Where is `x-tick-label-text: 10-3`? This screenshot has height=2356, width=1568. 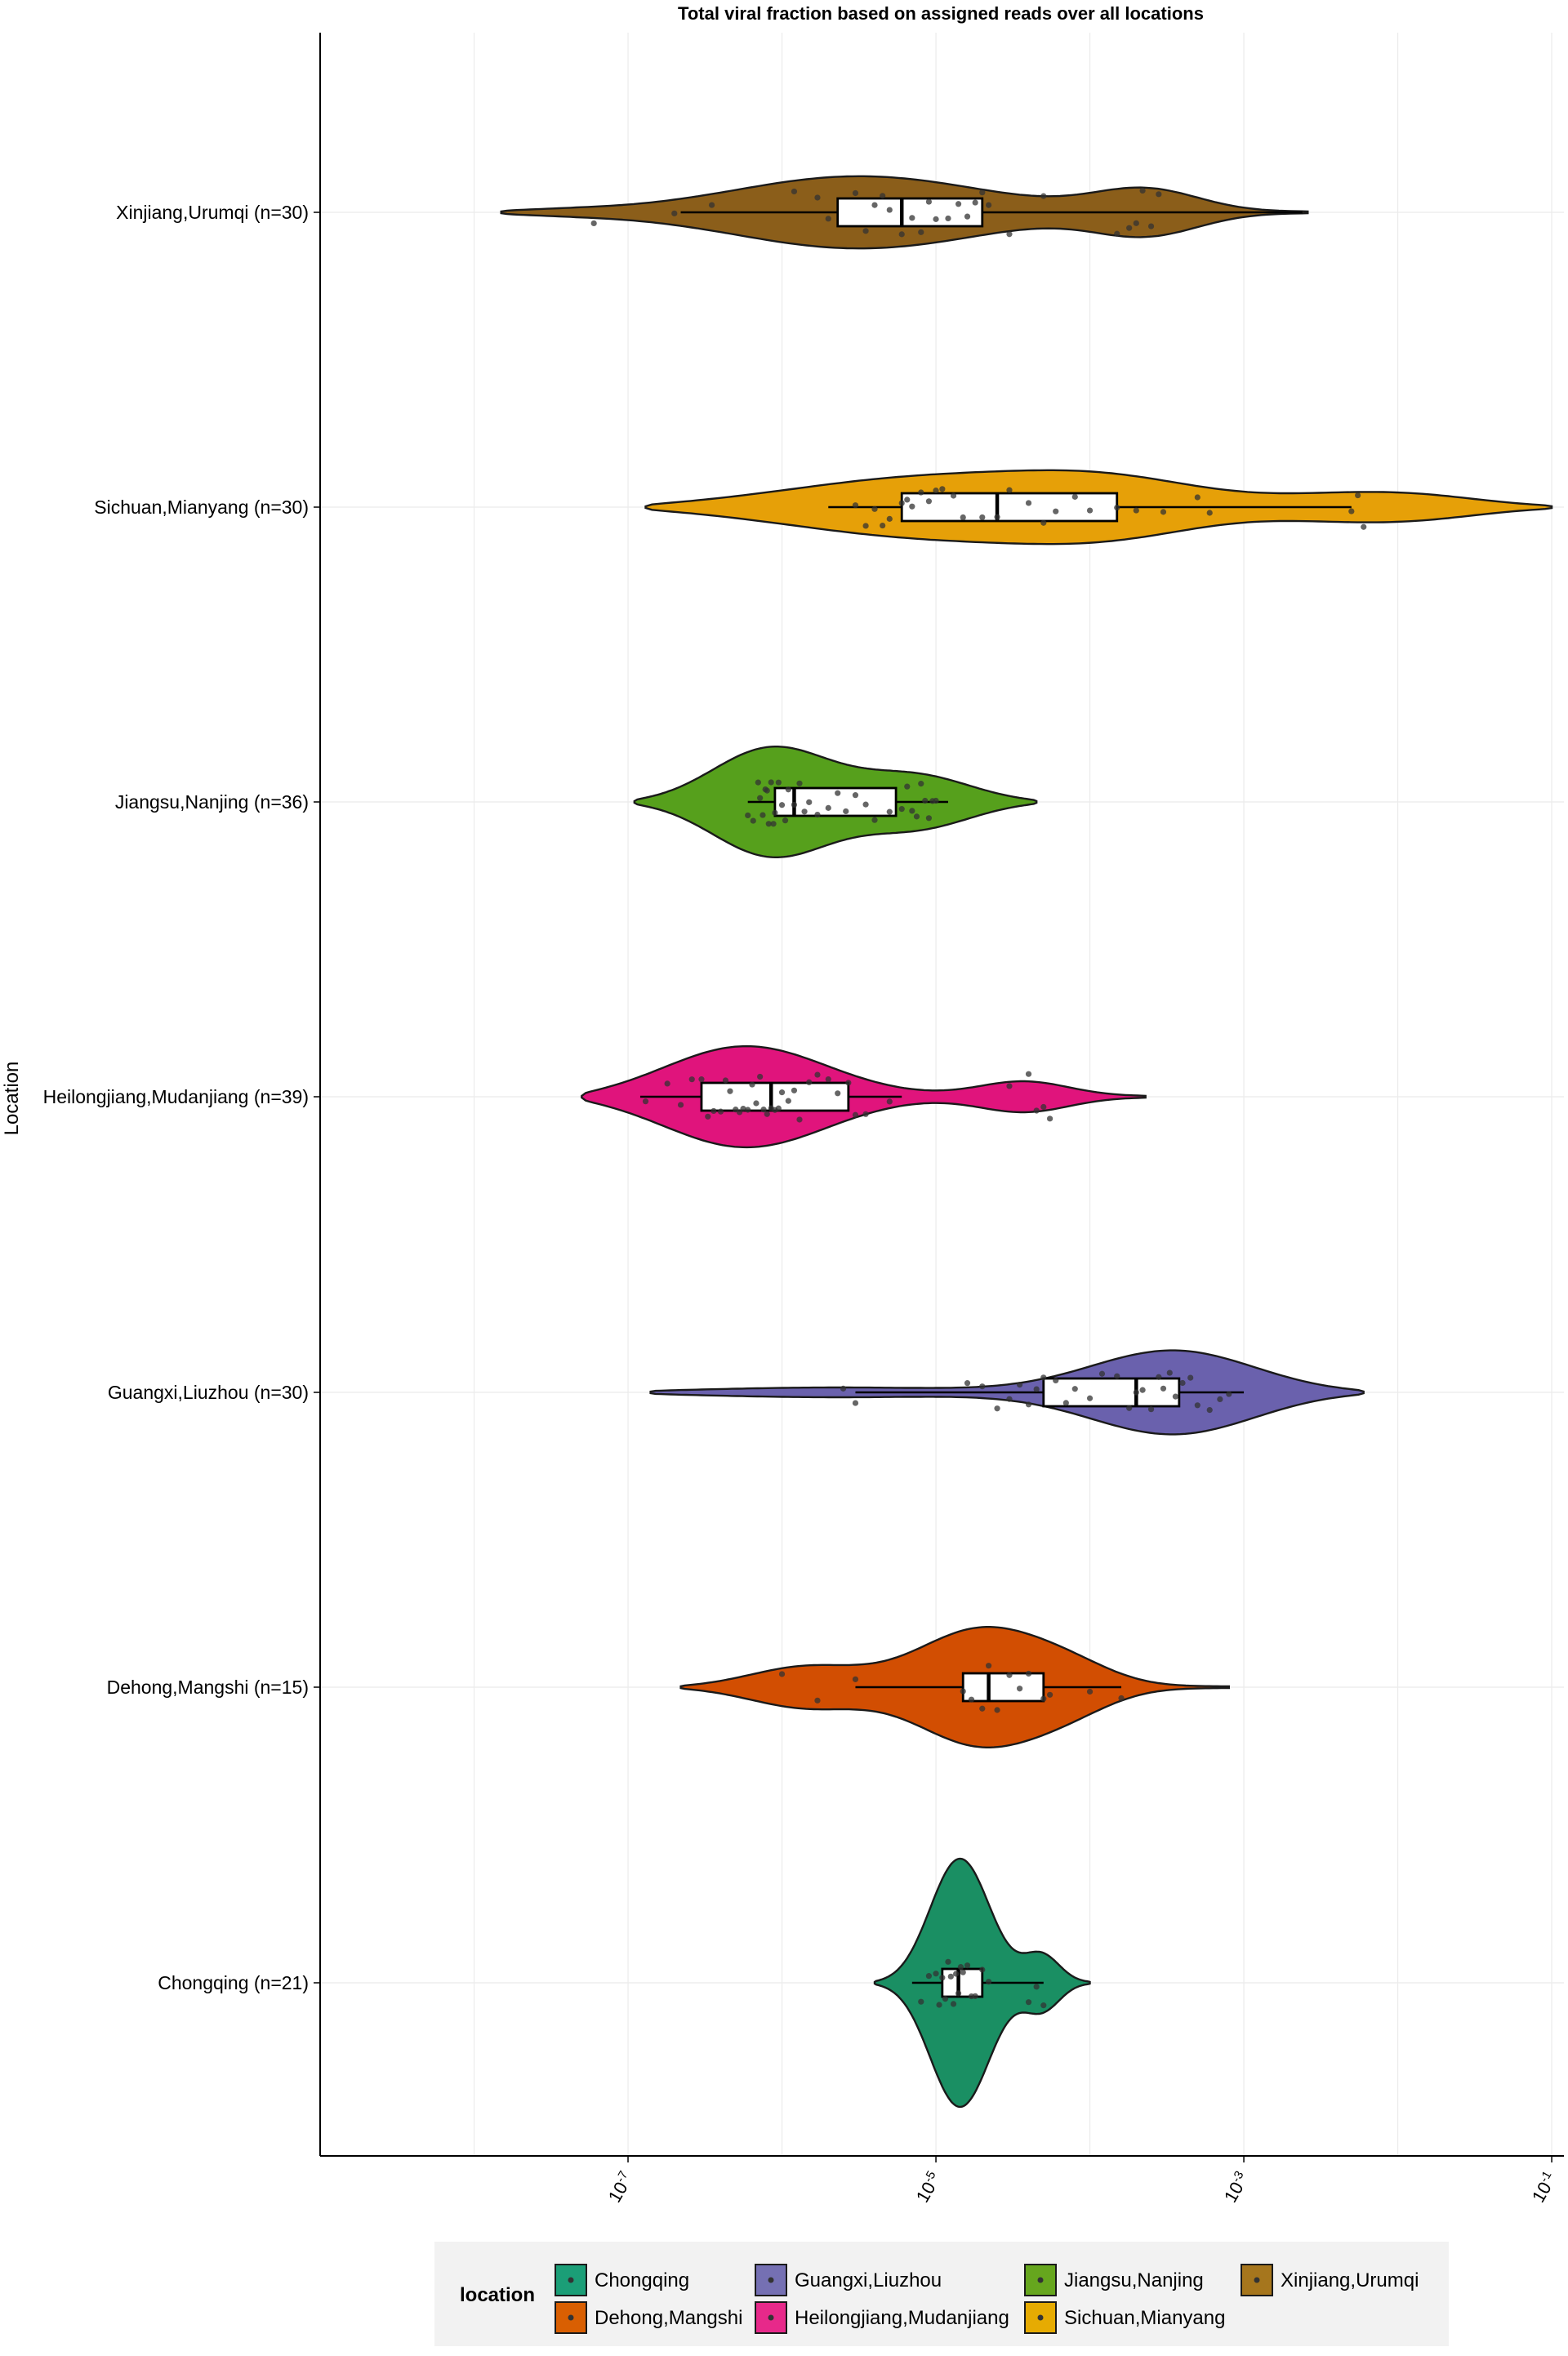
x-tick-label-text: 10-3 is located at coordinates (1235, 2187).